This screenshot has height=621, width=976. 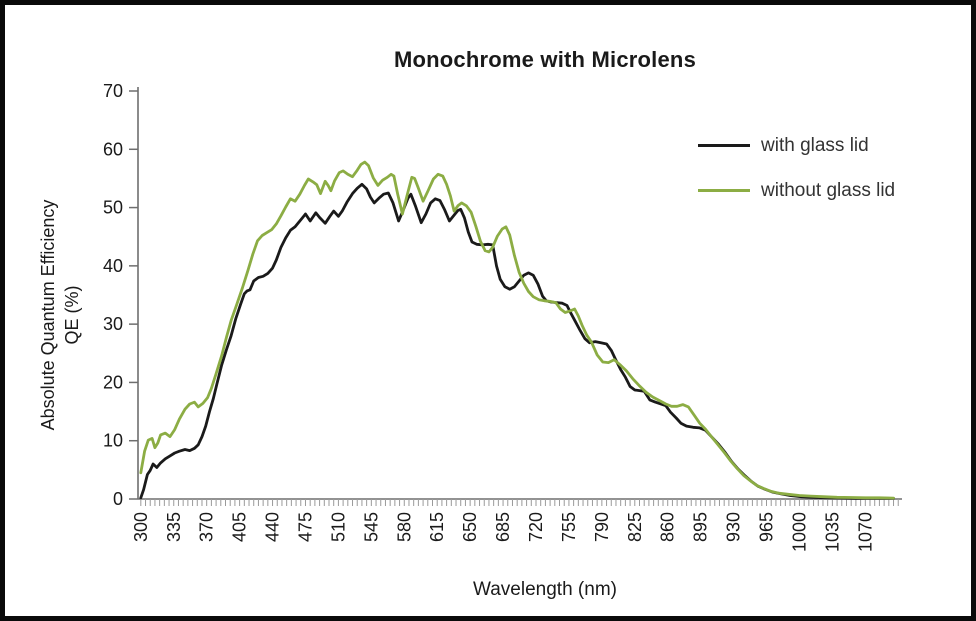 I want to click on legend: with glass lid without glass lid, so click(x=818, y=168).